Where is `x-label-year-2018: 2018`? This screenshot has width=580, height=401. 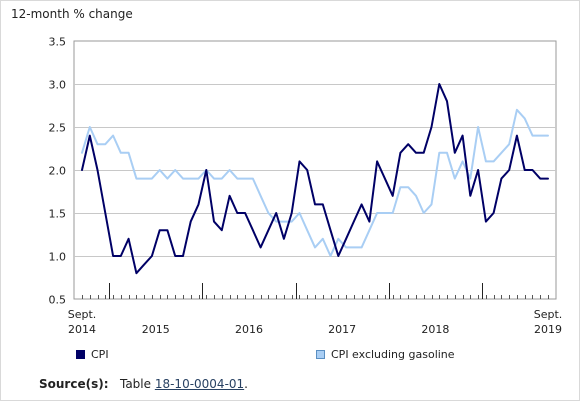
x-label-year-2018: 2018 is located at coordinates (435, 329).